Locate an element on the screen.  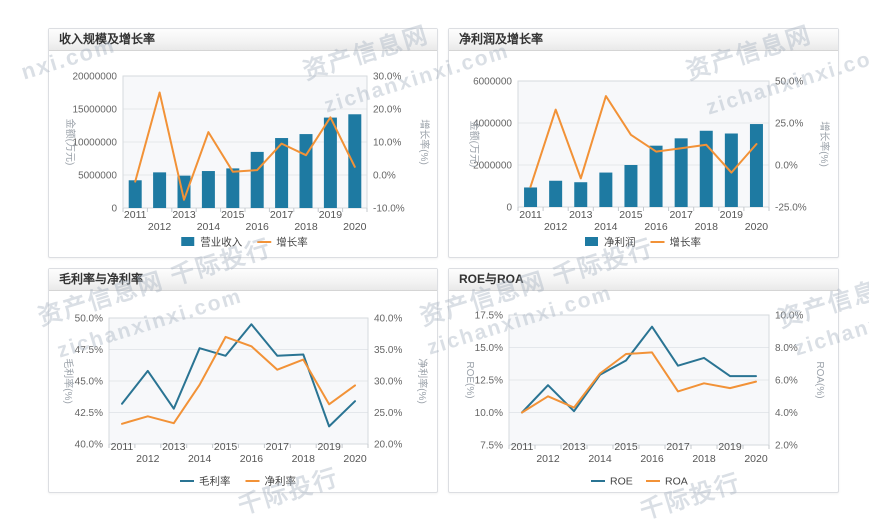
svg-text: 6.0% is located at coordinates (786, 381).